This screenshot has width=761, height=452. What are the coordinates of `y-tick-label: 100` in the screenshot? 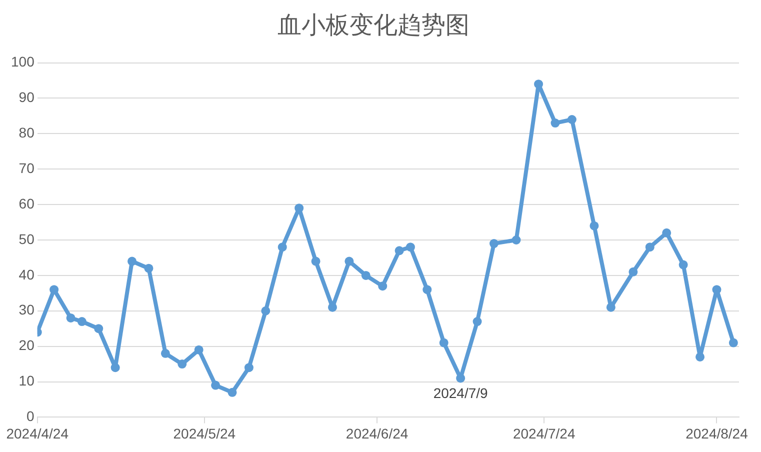 It's located at (23, 62).